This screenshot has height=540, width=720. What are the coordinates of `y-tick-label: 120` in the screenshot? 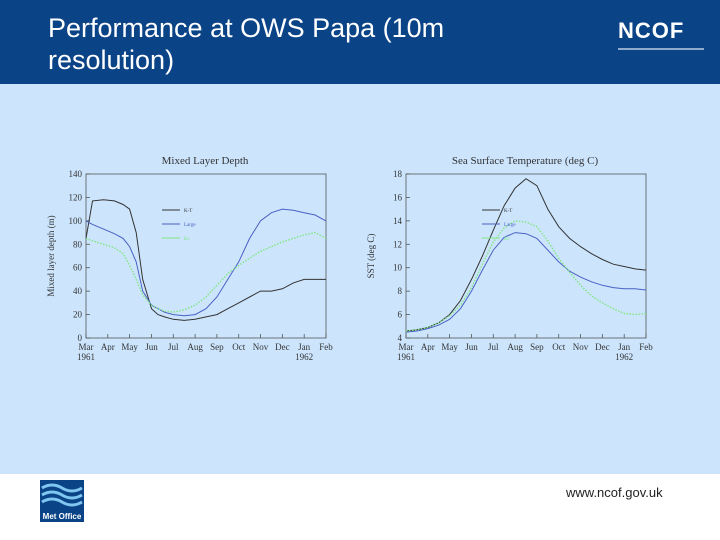 It's located at (76, 197).